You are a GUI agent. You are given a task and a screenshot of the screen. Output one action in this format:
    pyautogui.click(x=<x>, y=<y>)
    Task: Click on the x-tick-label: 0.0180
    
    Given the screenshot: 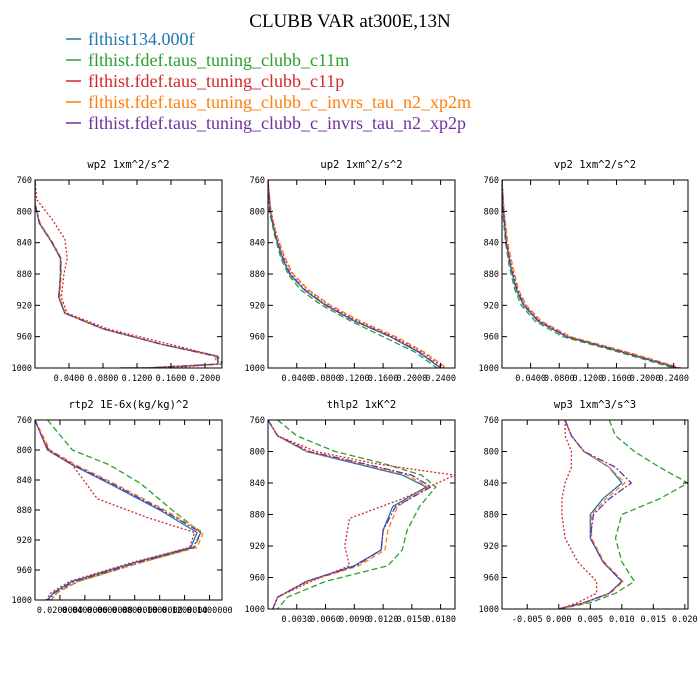 What is the action you would take?
    pyautogui.click(x=440, y=620)
    